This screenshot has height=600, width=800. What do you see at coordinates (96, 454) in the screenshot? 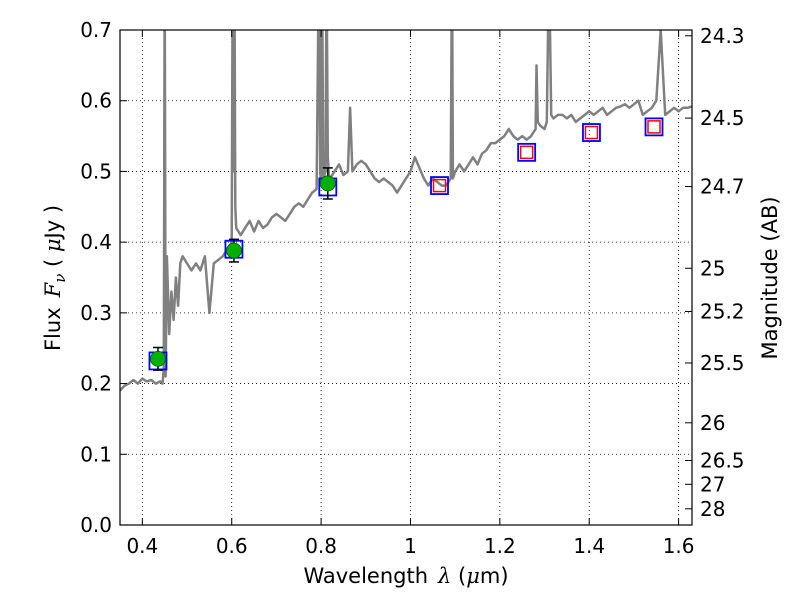
I see `y-tick-label: 0.1` at bounding box center [96, 454].